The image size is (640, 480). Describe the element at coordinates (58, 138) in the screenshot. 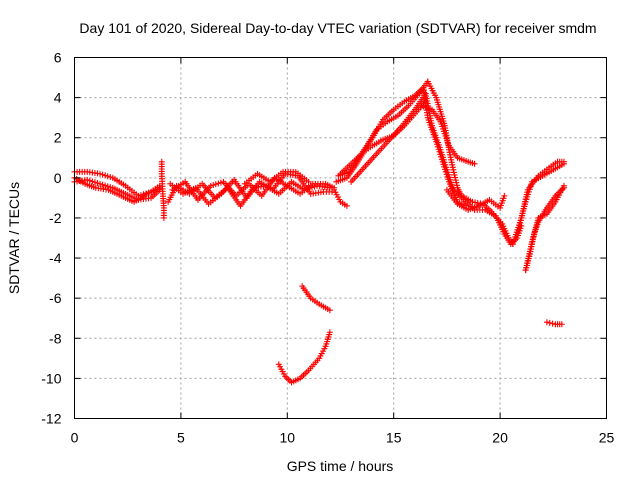

I see `y-tick-label: 2` at that location.